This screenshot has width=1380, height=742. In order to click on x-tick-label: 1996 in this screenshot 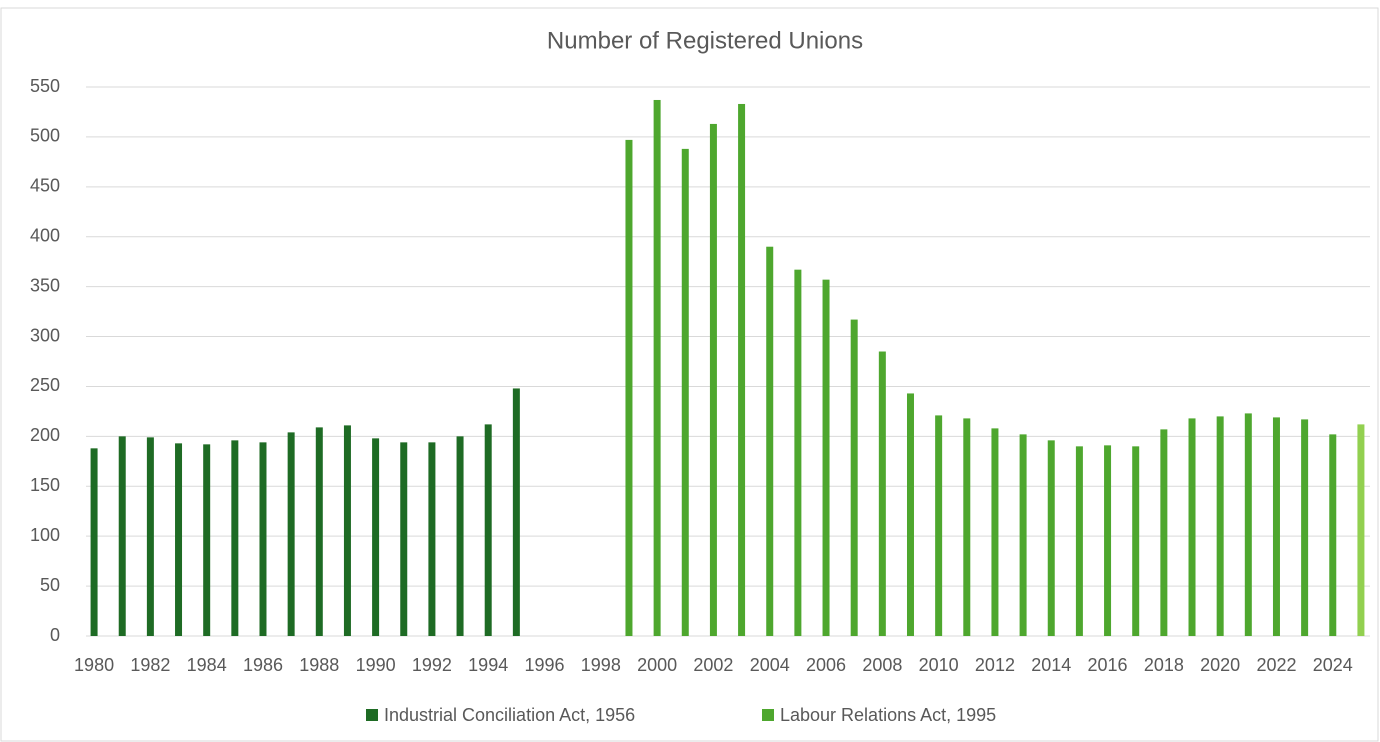, I will do `click(544, 665)`.